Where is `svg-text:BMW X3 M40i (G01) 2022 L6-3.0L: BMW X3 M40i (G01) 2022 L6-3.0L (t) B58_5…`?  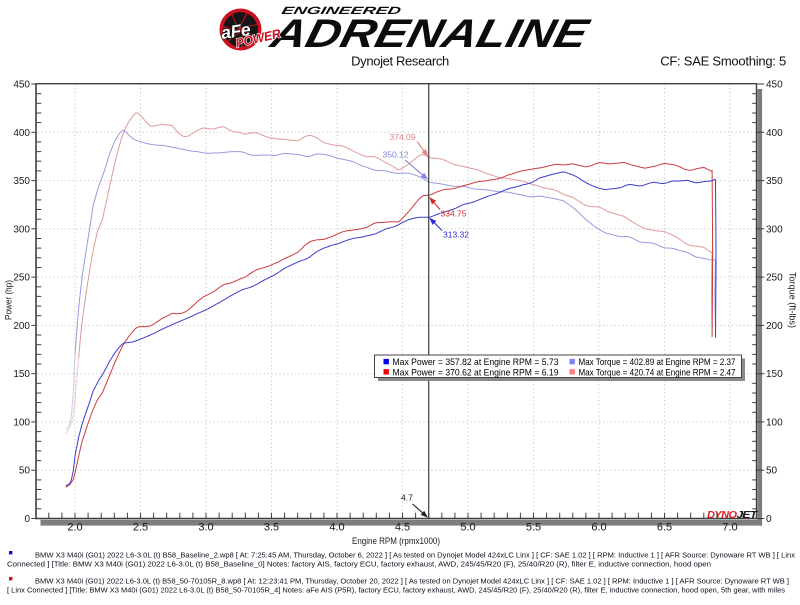
svg-text:BMW X3 M40i (G01) 2022 L6-3.0L: BMW X3 M40i (G01) 2022 L6-3.0L (t) B58_5… is located at coordinates (412, 581).